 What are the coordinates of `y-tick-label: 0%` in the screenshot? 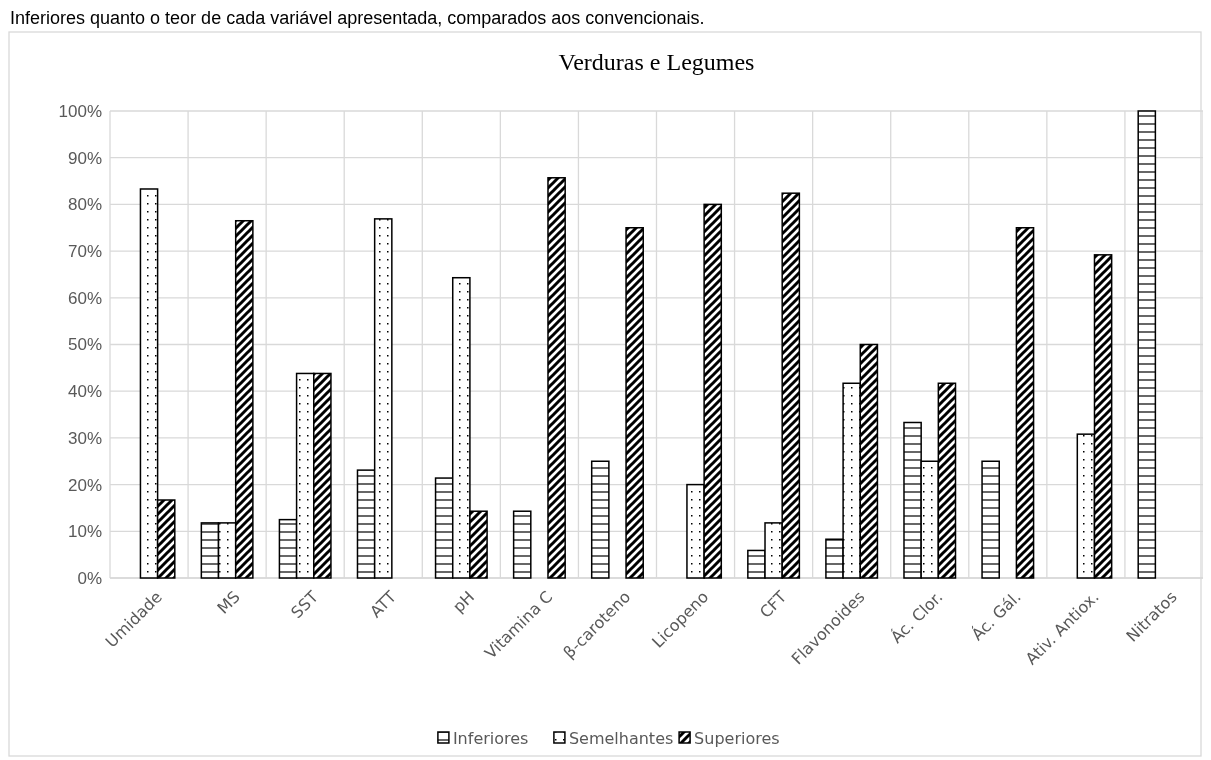 It's located at (89, 578).